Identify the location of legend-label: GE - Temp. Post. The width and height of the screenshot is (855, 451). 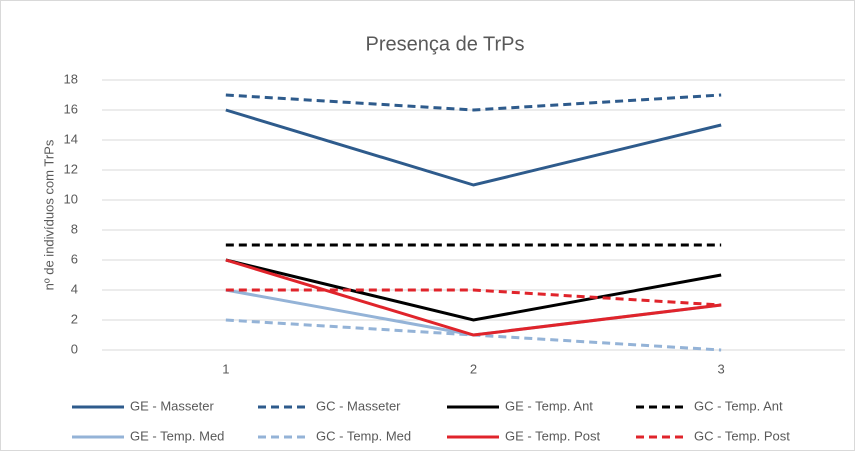
(553, 435).